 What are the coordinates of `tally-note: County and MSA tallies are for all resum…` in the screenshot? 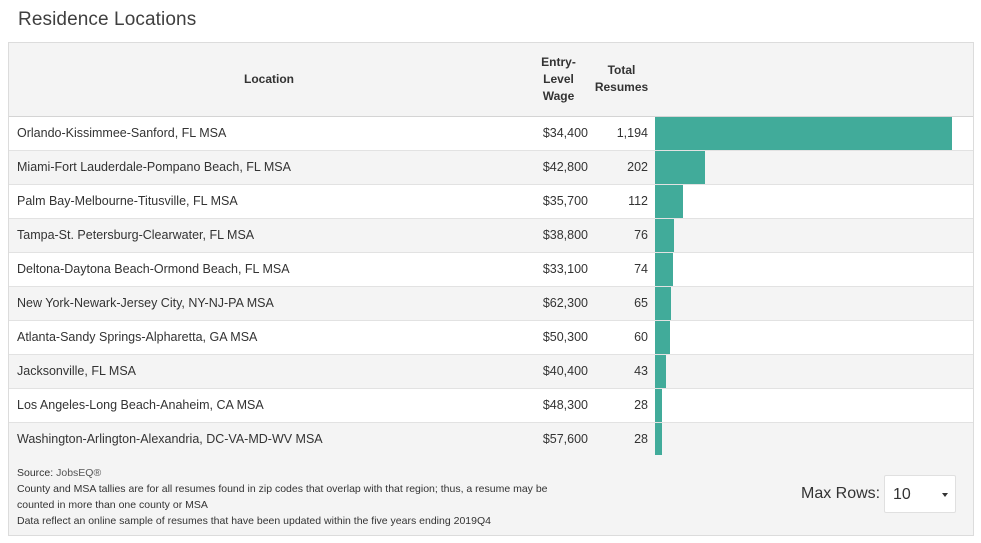 It's located at (282, 497).